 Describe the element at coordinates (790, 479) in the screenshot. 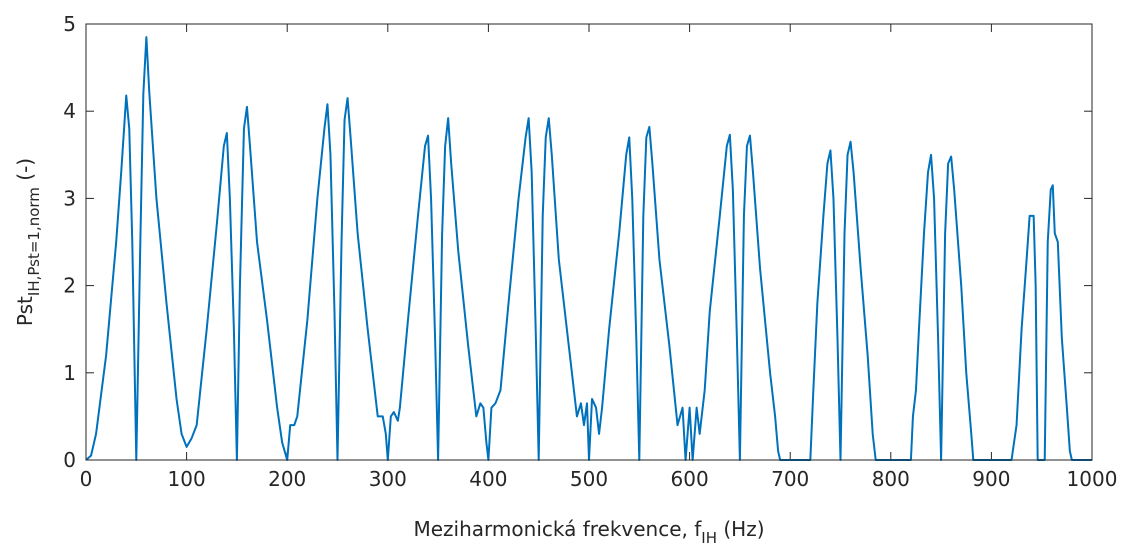

I see `x-tick-label: 700` at that location.